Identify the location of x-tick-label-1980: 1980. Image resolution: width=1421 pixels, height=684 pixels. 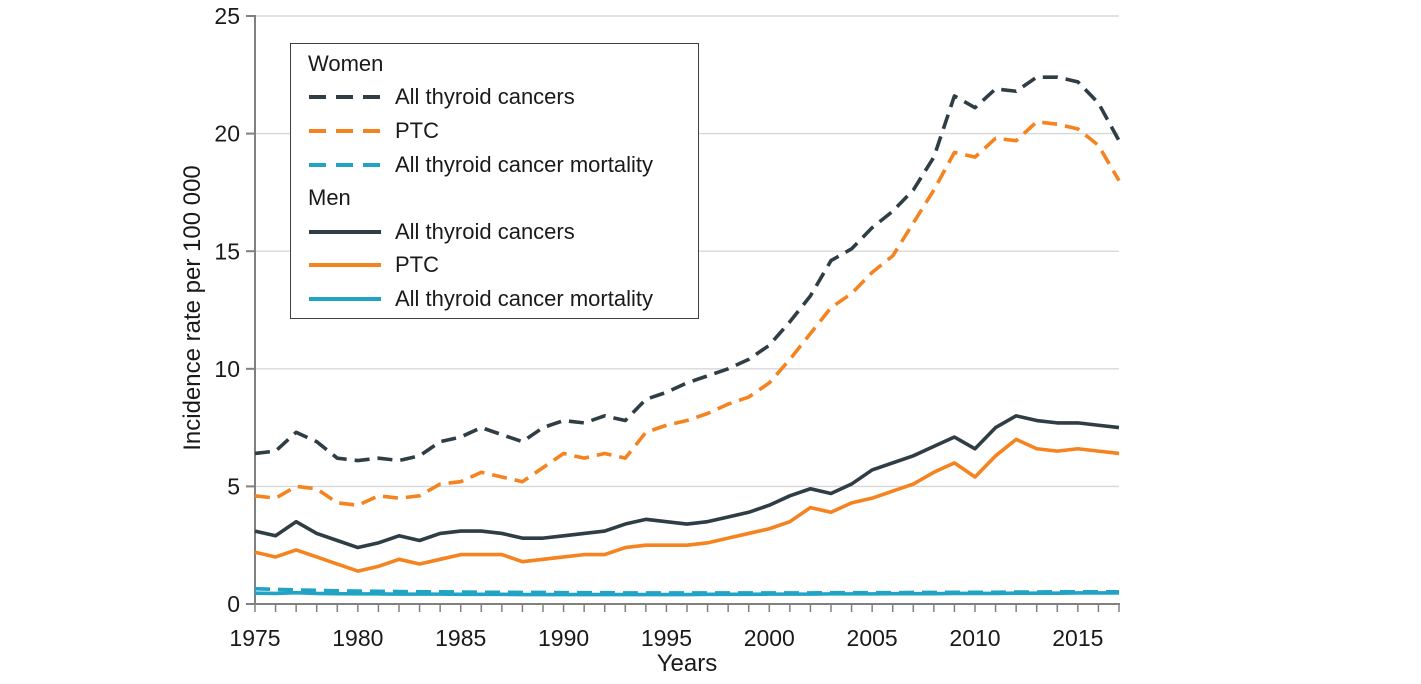
(357, 638).